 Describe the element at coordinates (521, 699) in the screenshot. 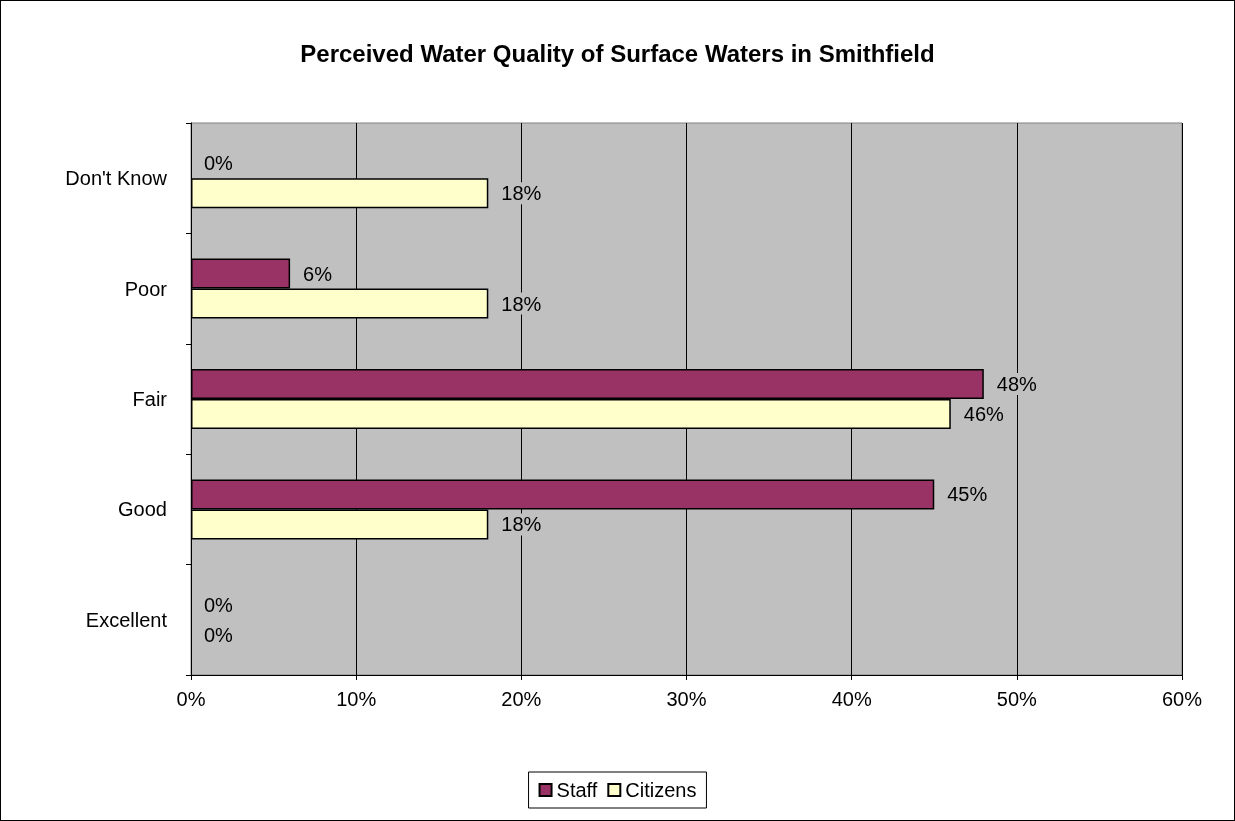

I see `x-tick-label: 20%` at that location.